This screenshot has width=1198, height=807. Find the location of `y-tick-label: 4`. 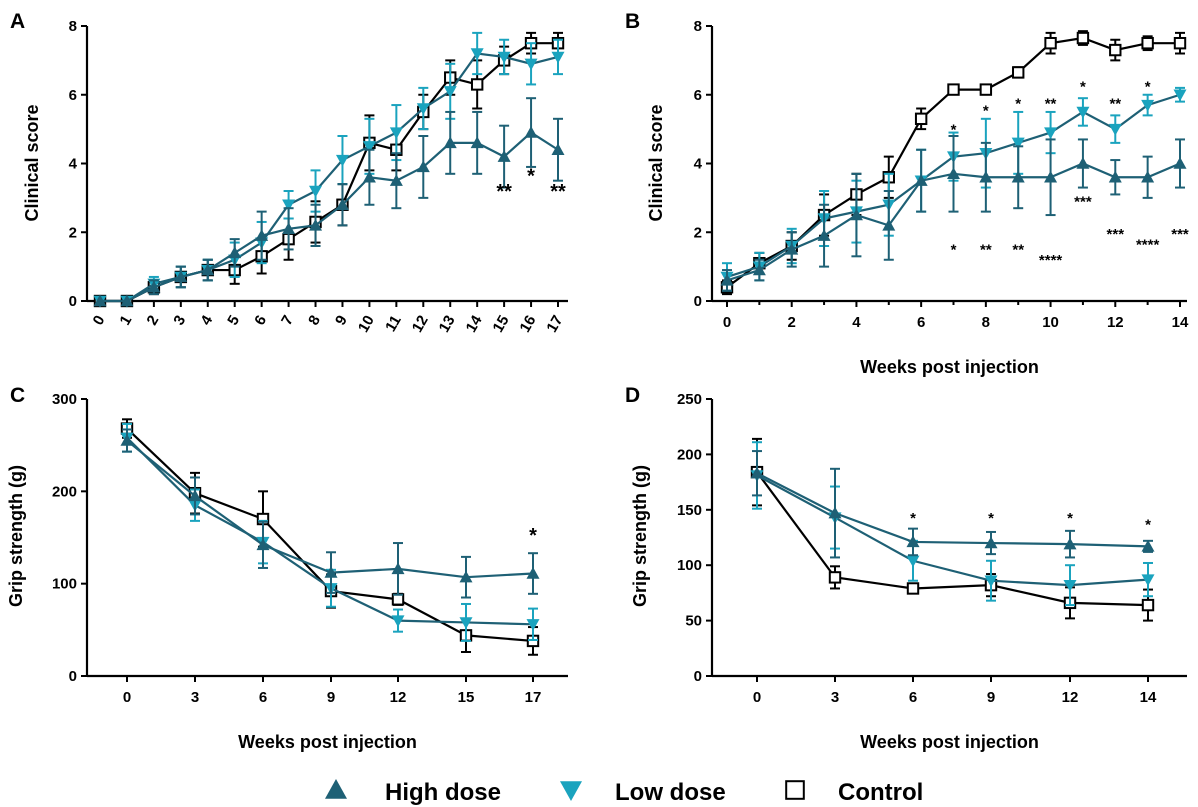

y-tick-label: 4 is located at coordinates (73, 164).